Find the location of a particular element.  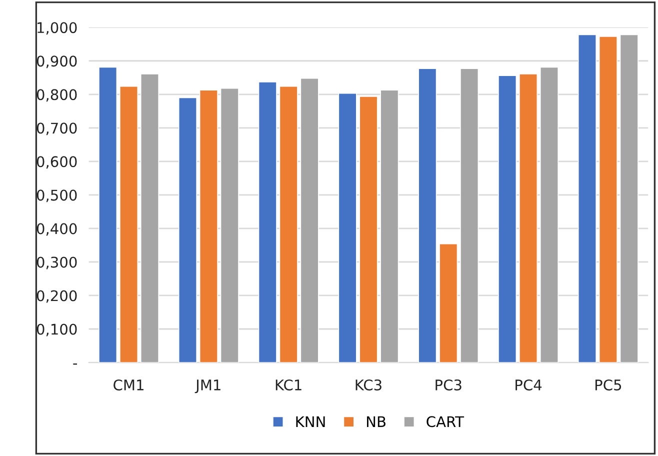

y-tick-label: 0,200 is located at coordinates (56, 296).